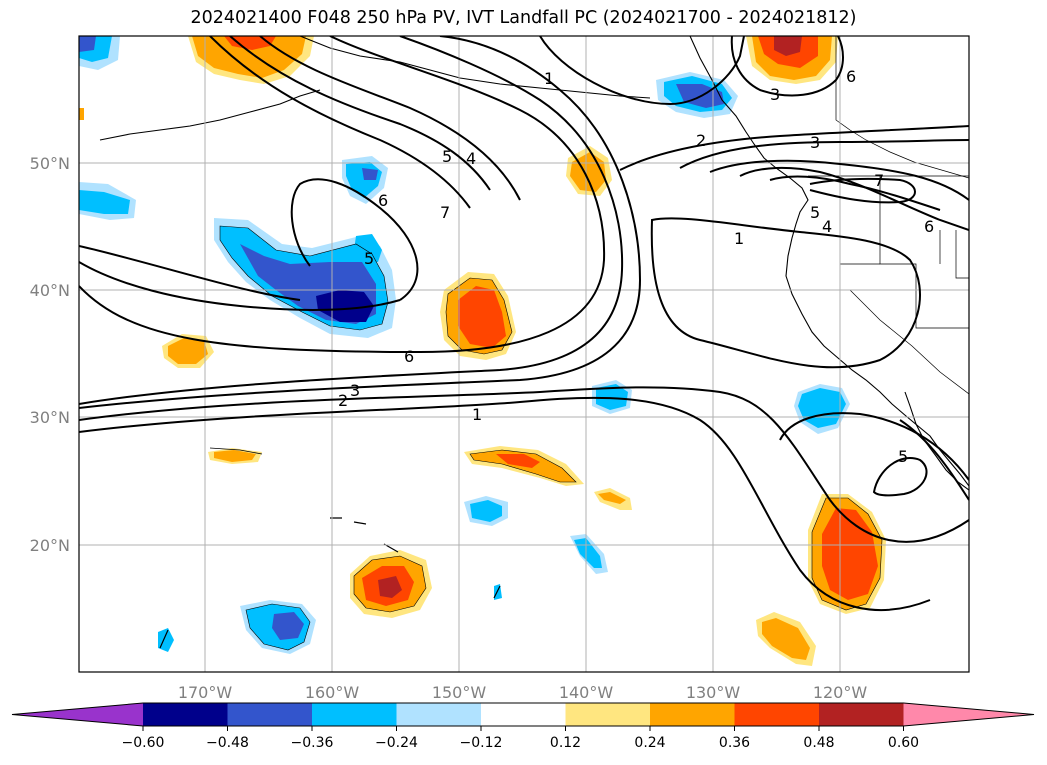 The width and height of the screenshot is (1047, 765). Describe the element at coordinates (50, 163) in the screenshot. I see `lat-label: 50°N` at that location.